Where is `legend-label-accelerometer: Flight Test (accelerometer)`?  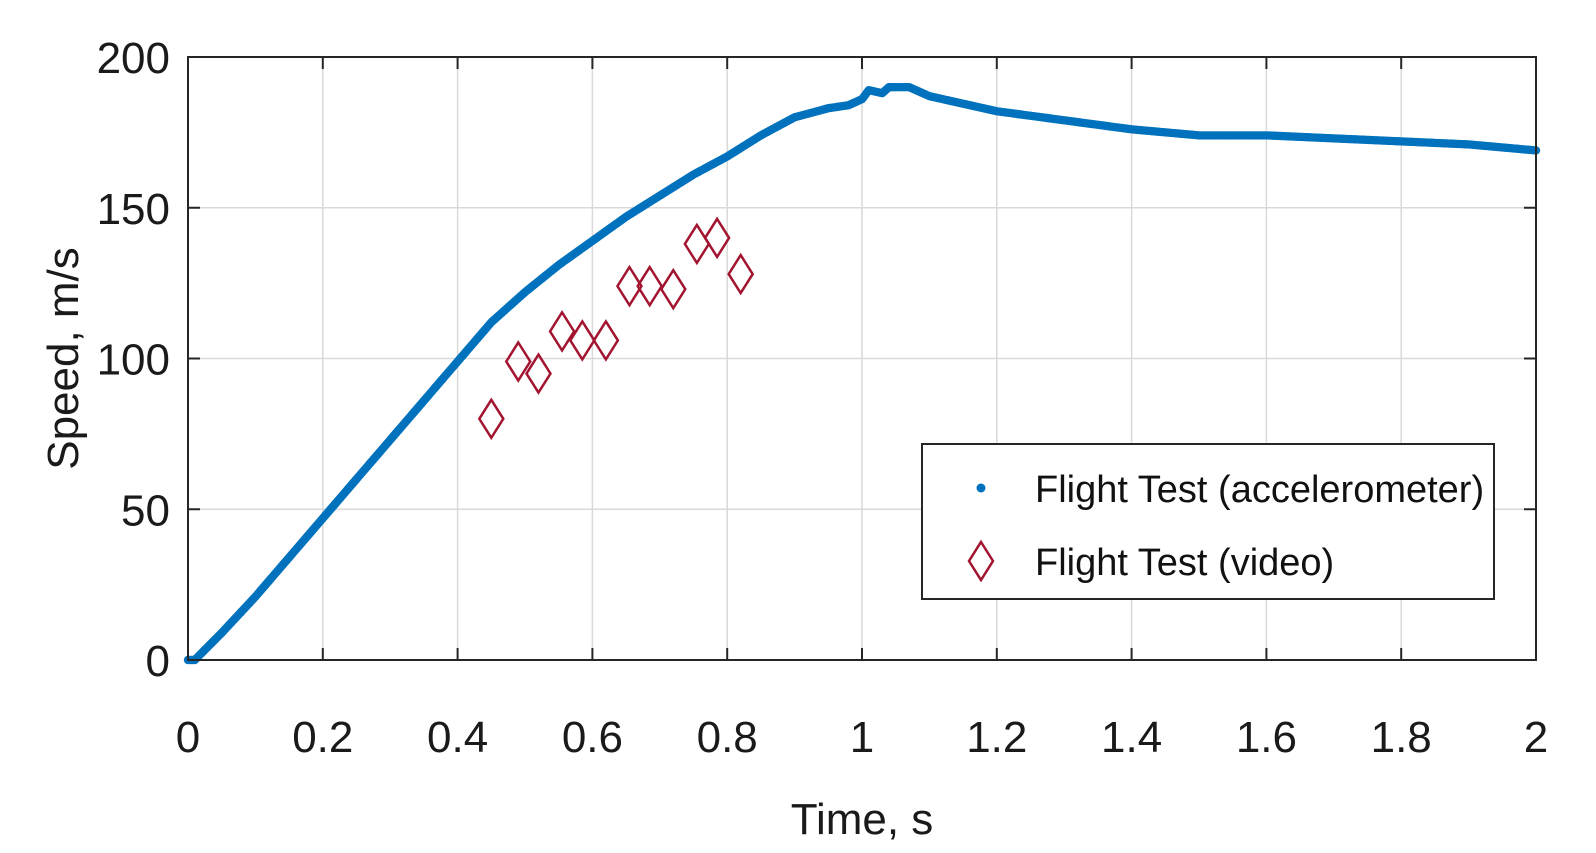 legend-label-accelerometer: Flight Test (accelerometer) is located at coordinates (1259, 490).